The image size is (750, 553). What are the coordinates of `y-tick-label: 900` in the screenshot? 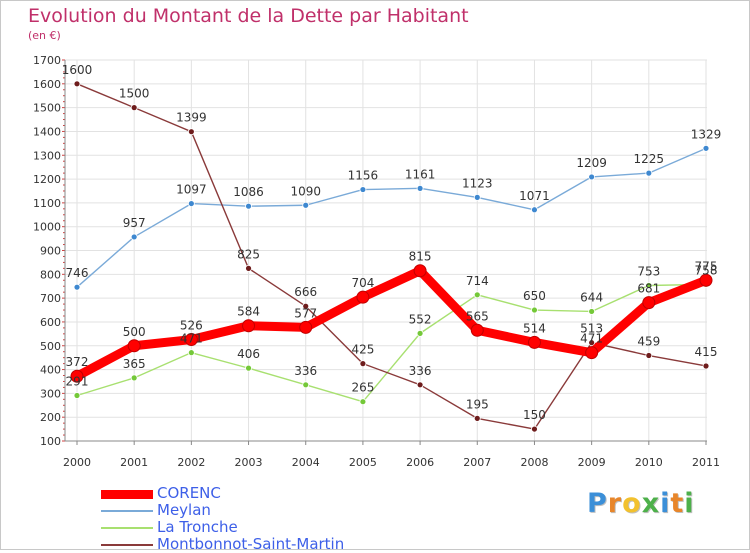 It's located at (50, 251).